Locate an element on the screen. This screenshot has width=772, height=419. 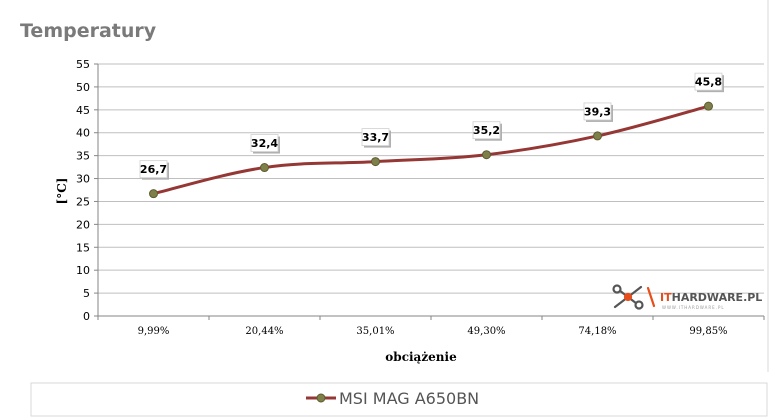
data-label-group: 35,2 is located at coordinates (487, 131).